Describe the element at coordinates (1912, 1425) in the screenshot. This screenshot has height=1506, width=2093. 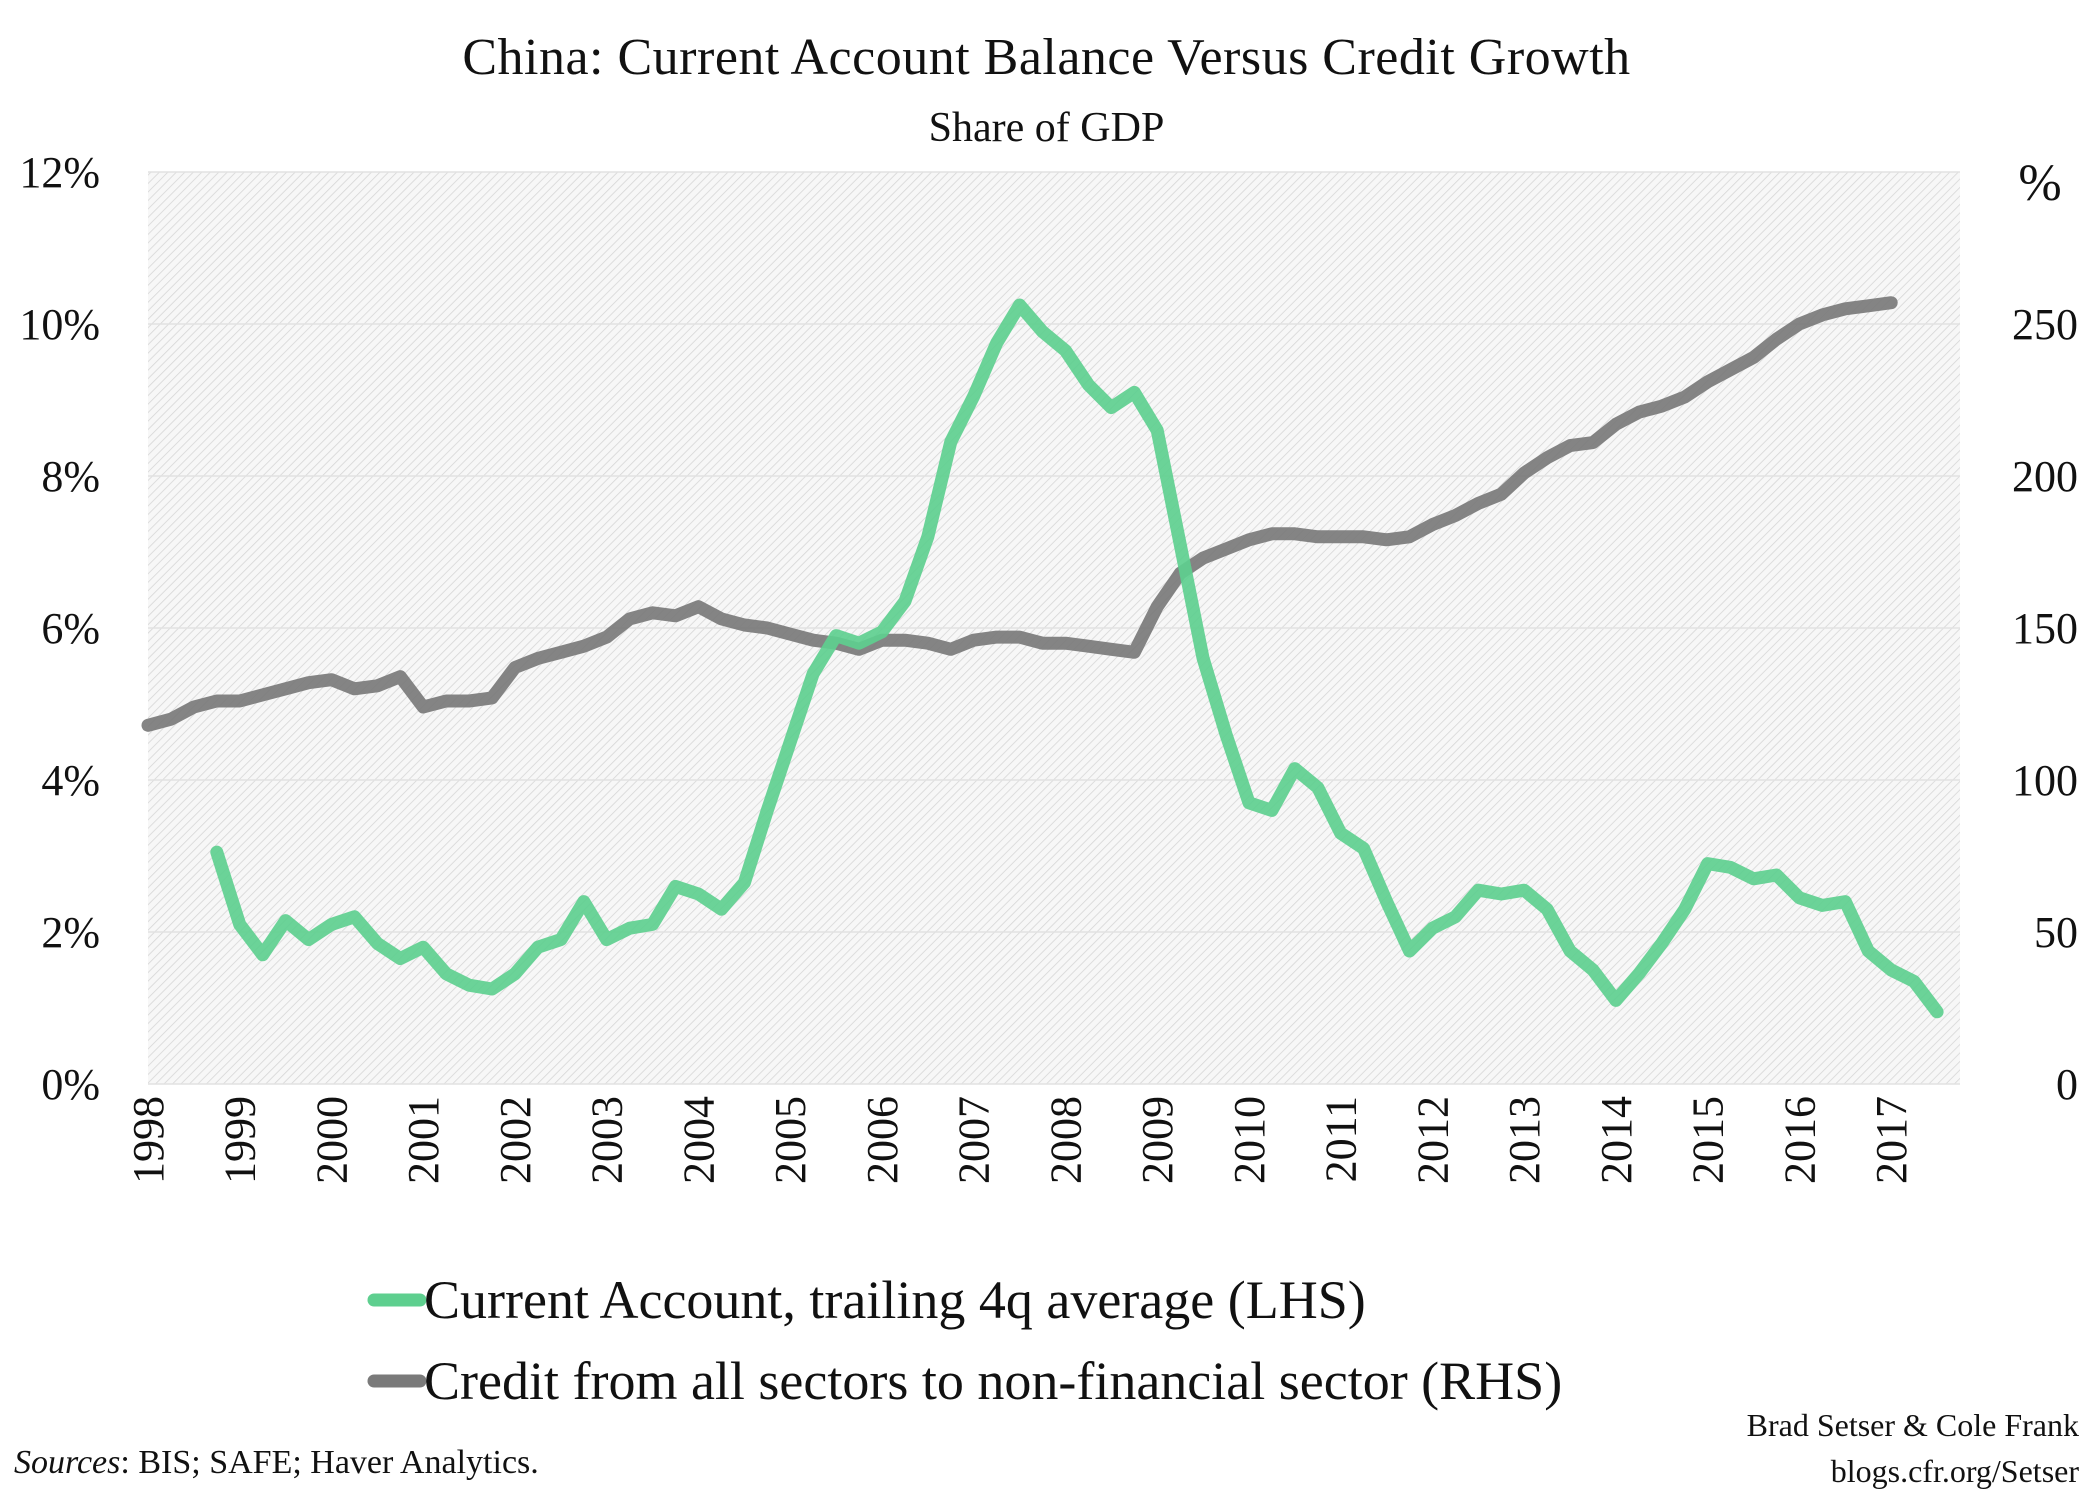
I see `credit-authors: Brad Setser & Cole Frank` at that location.